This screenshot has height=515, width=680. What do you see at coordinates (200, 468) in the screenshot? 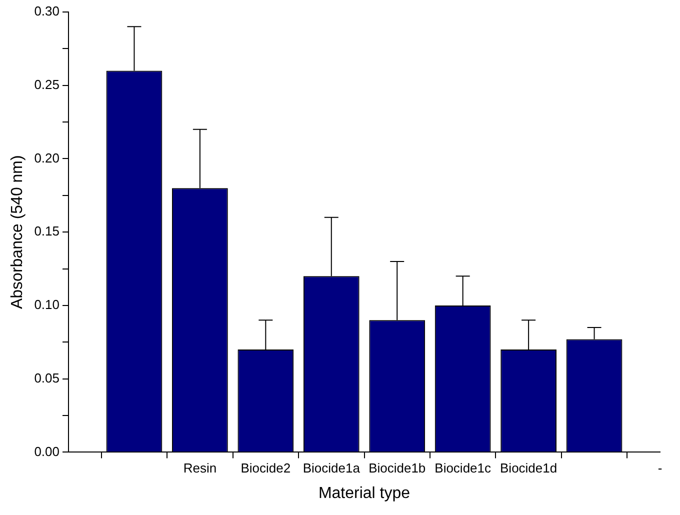
I see `x-tick-label: Resin` at bounding box center [200, 468].